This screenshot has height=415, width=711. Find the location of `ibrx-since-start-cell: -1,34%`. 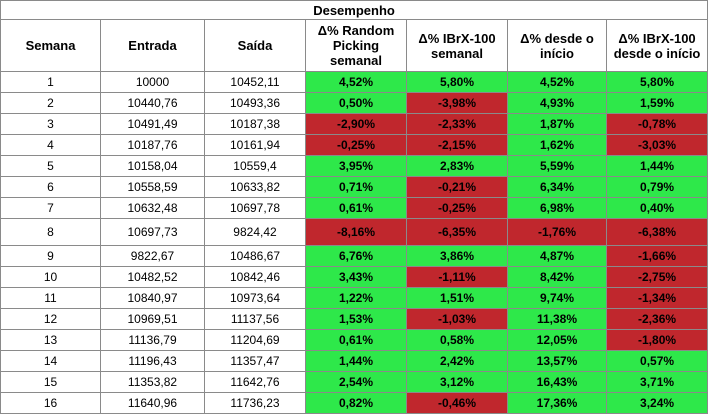

ibrx-since-start-cell: -1,34% is located at coordinates (657, 298).